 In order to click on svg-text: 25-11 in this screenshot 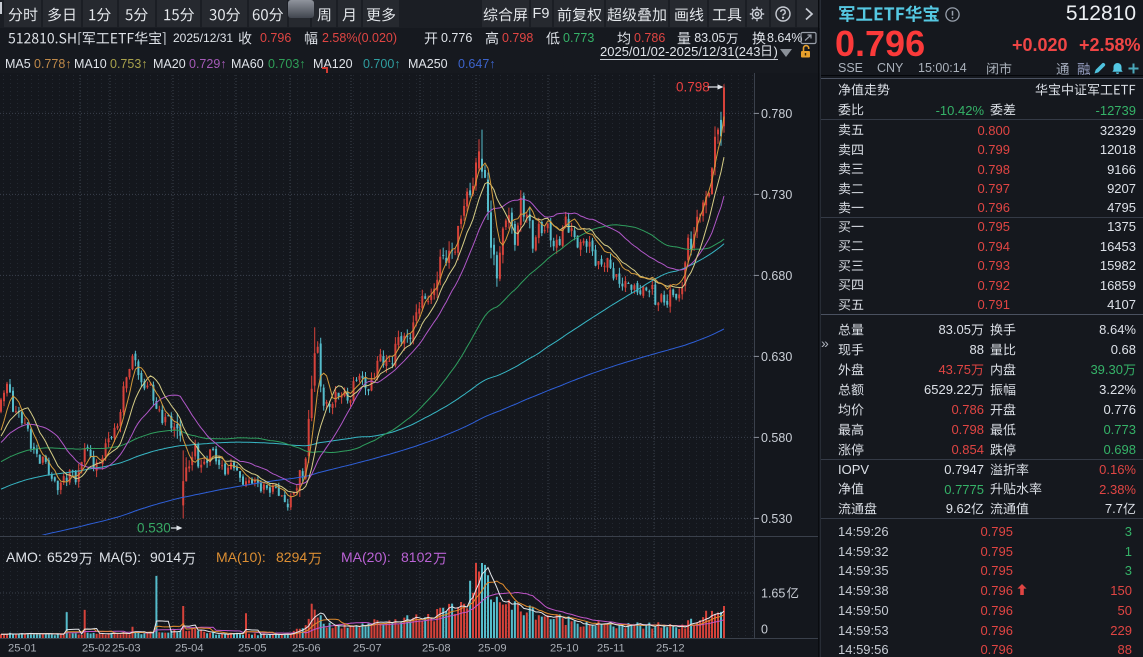, I will do `click(611, 649)`.